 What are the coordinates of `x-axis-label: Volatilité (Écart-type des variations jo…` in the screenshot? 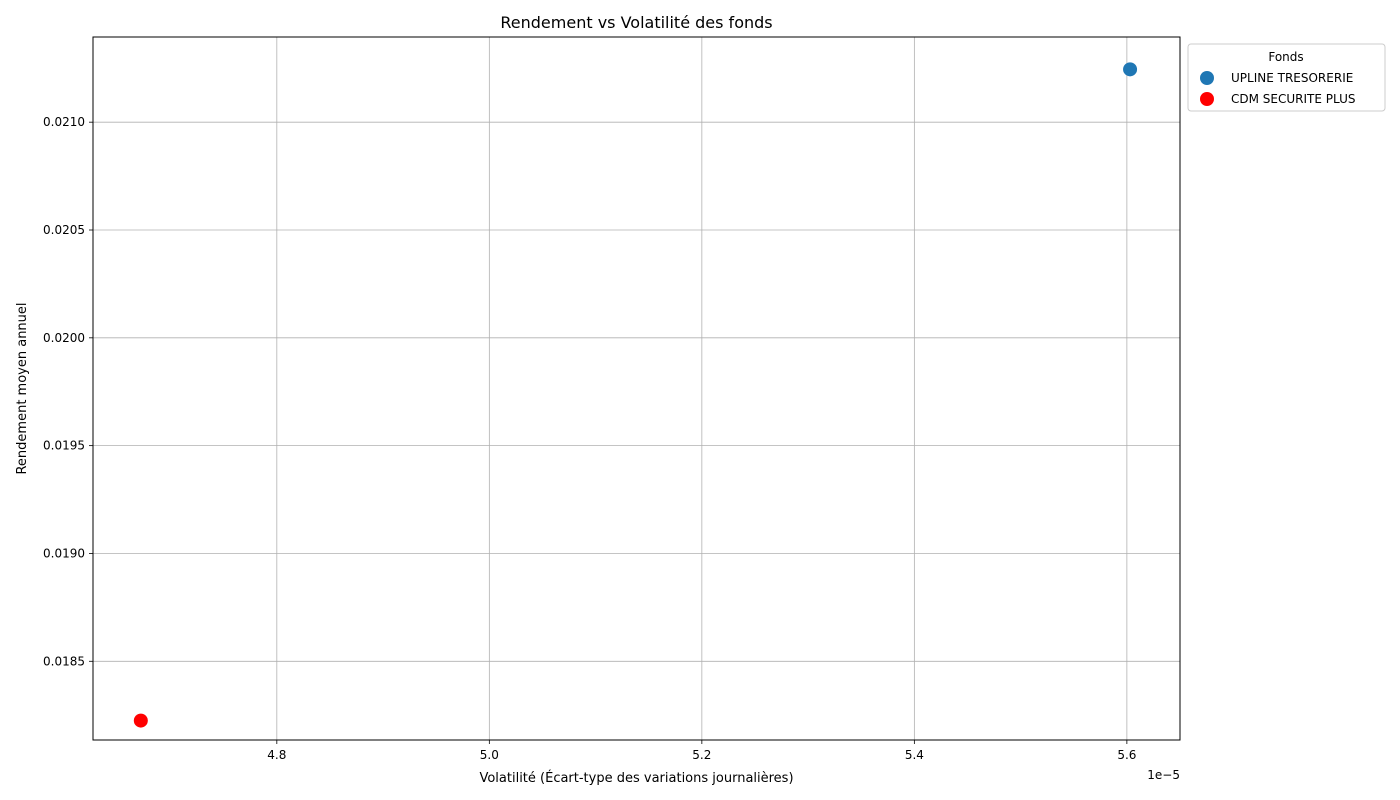 It's located at (636, 778).